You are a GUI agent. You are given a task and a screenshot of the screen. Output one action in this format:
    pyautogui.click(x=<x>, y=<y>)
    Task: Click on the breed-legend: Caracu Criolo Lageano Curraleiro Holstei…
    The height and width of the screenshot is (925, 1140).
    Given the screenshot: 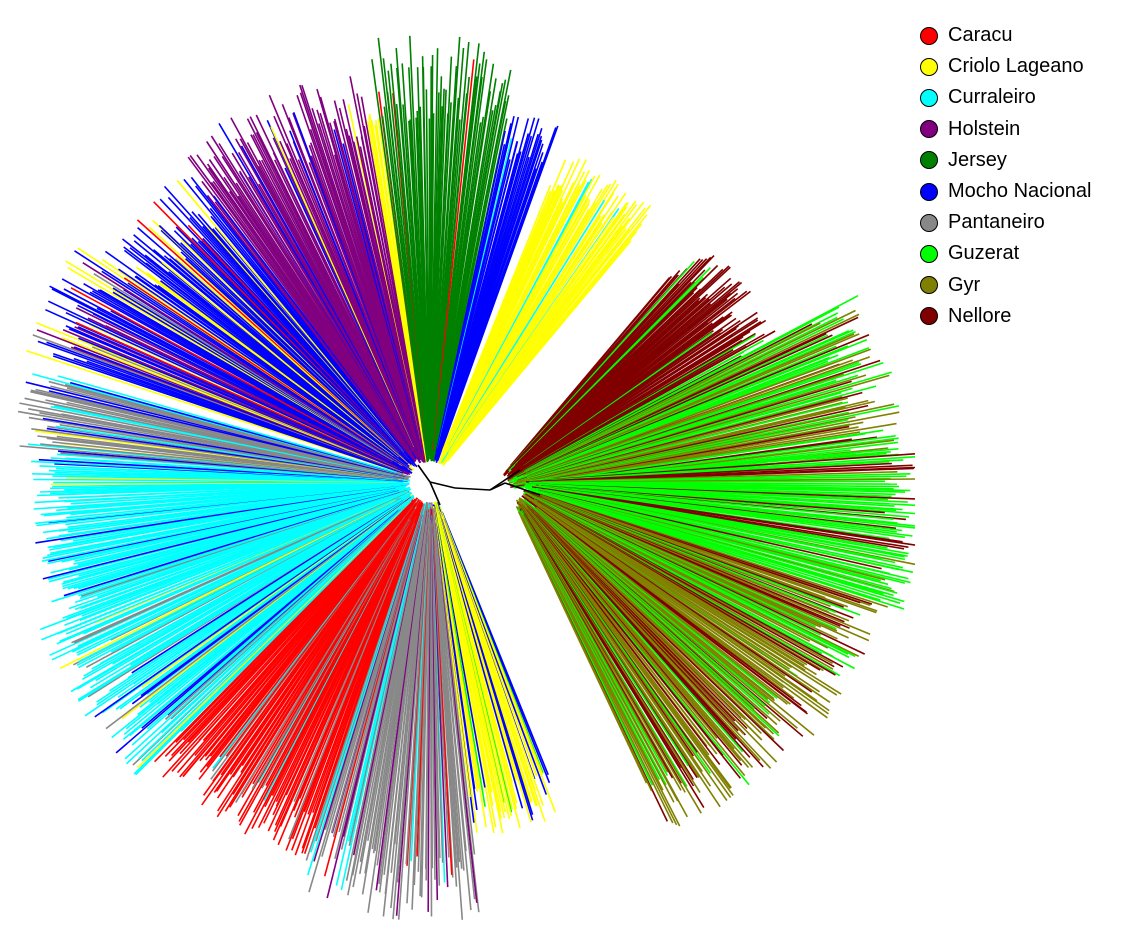 What is the action you would take?
    pyautogui.click(x=1005, y=176)
    